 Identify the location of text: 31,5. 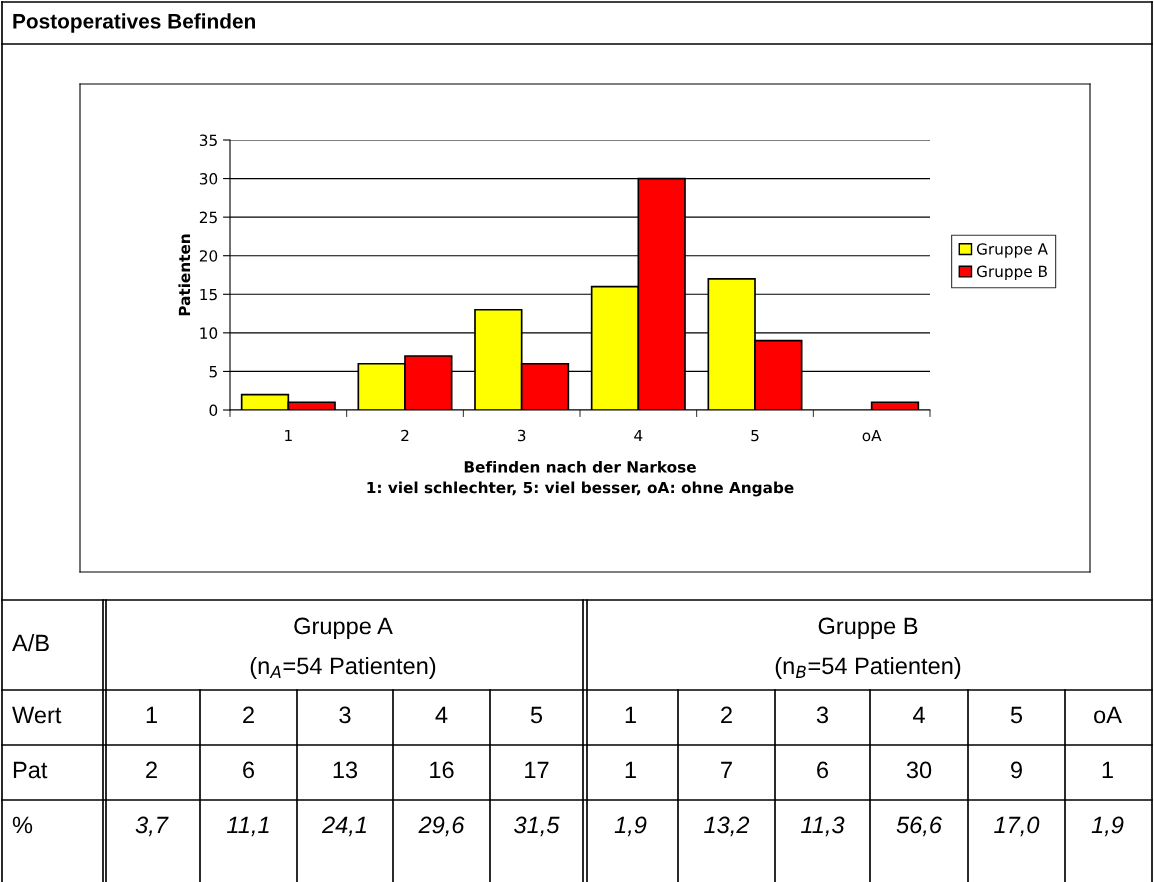
(537, 826).